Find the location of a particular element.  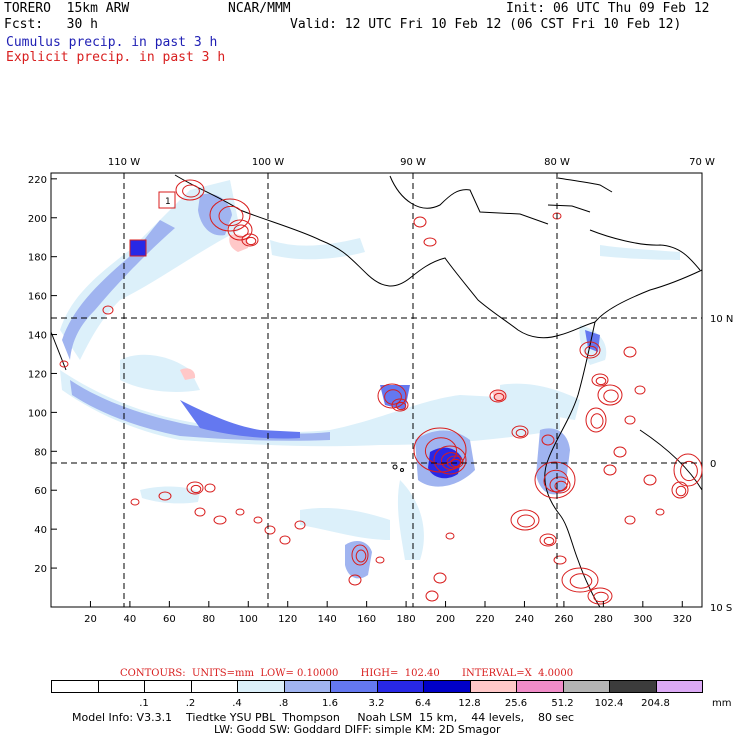

x-tick-label: 180 is located at coordinates (406, 619).